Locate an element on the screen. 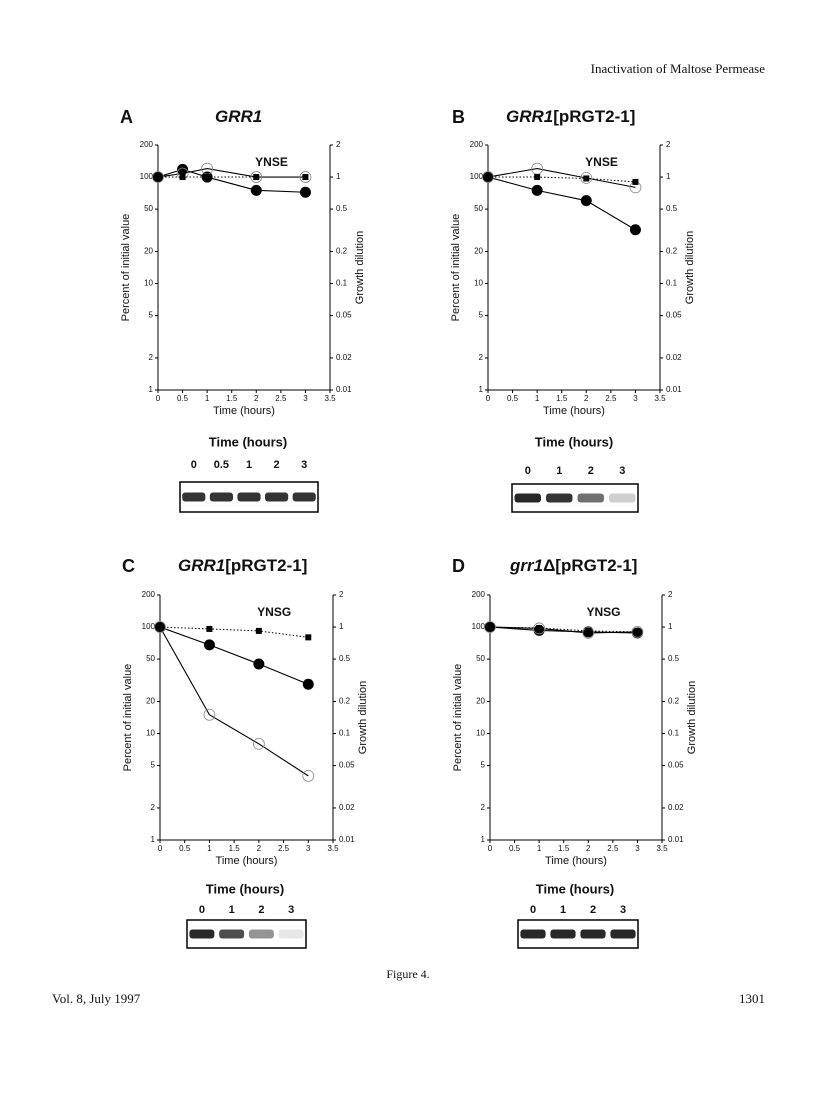 This screenshot has width=816, height=1107. panel-title: grr1Δ[pRGT2-1] is located at coordinates (573, 565).